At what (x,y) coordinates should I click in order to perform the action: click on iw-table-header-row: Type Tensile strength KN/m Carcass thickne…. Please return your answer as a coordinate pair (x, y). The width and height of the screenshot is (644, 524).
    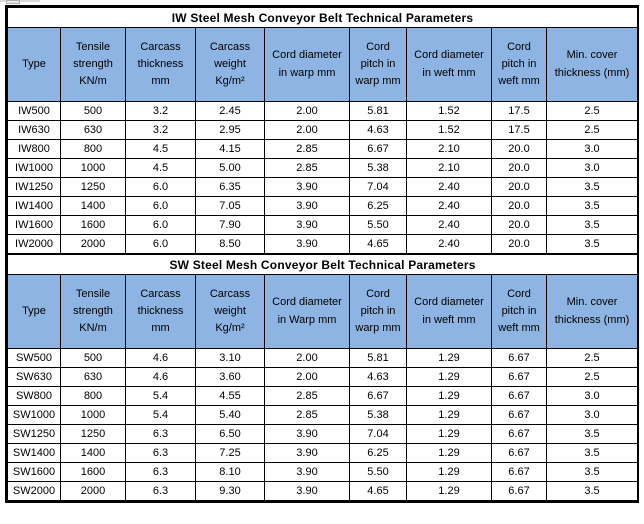
    Looking at the image, I should click on (322, 64).